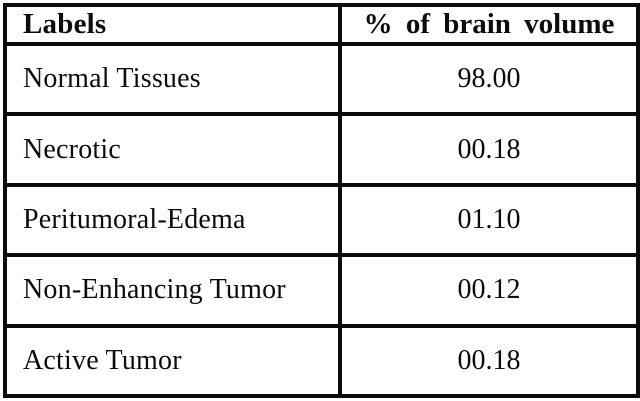 This screenshot has height=401, width=640. I want to click on header-cell-brain-volume: % of brain volume, so click(489, 24).